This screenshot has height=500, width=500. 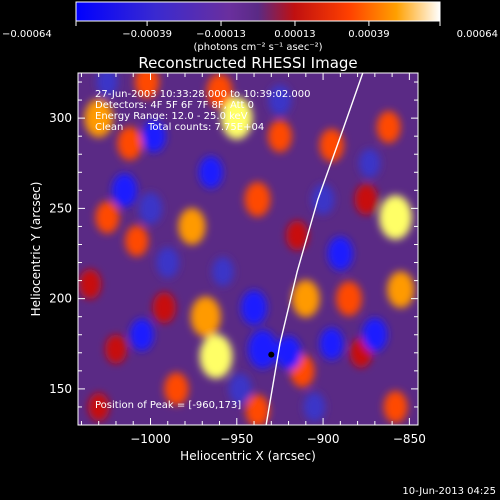 What do you see at coordinates (60, 118) in the screenshot?
I see `y-tick-label: 300` at bounding box center [60, 118].